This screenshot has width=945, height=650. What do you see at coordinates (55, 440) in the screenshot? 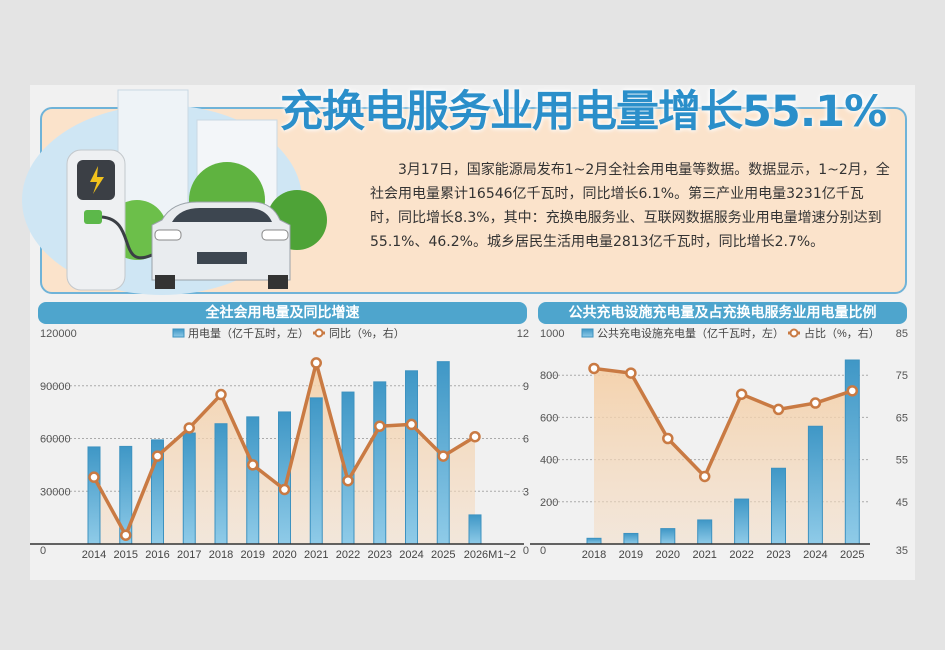
I see `y-left-tick-label: 60000` at bounding box center [55, 440].